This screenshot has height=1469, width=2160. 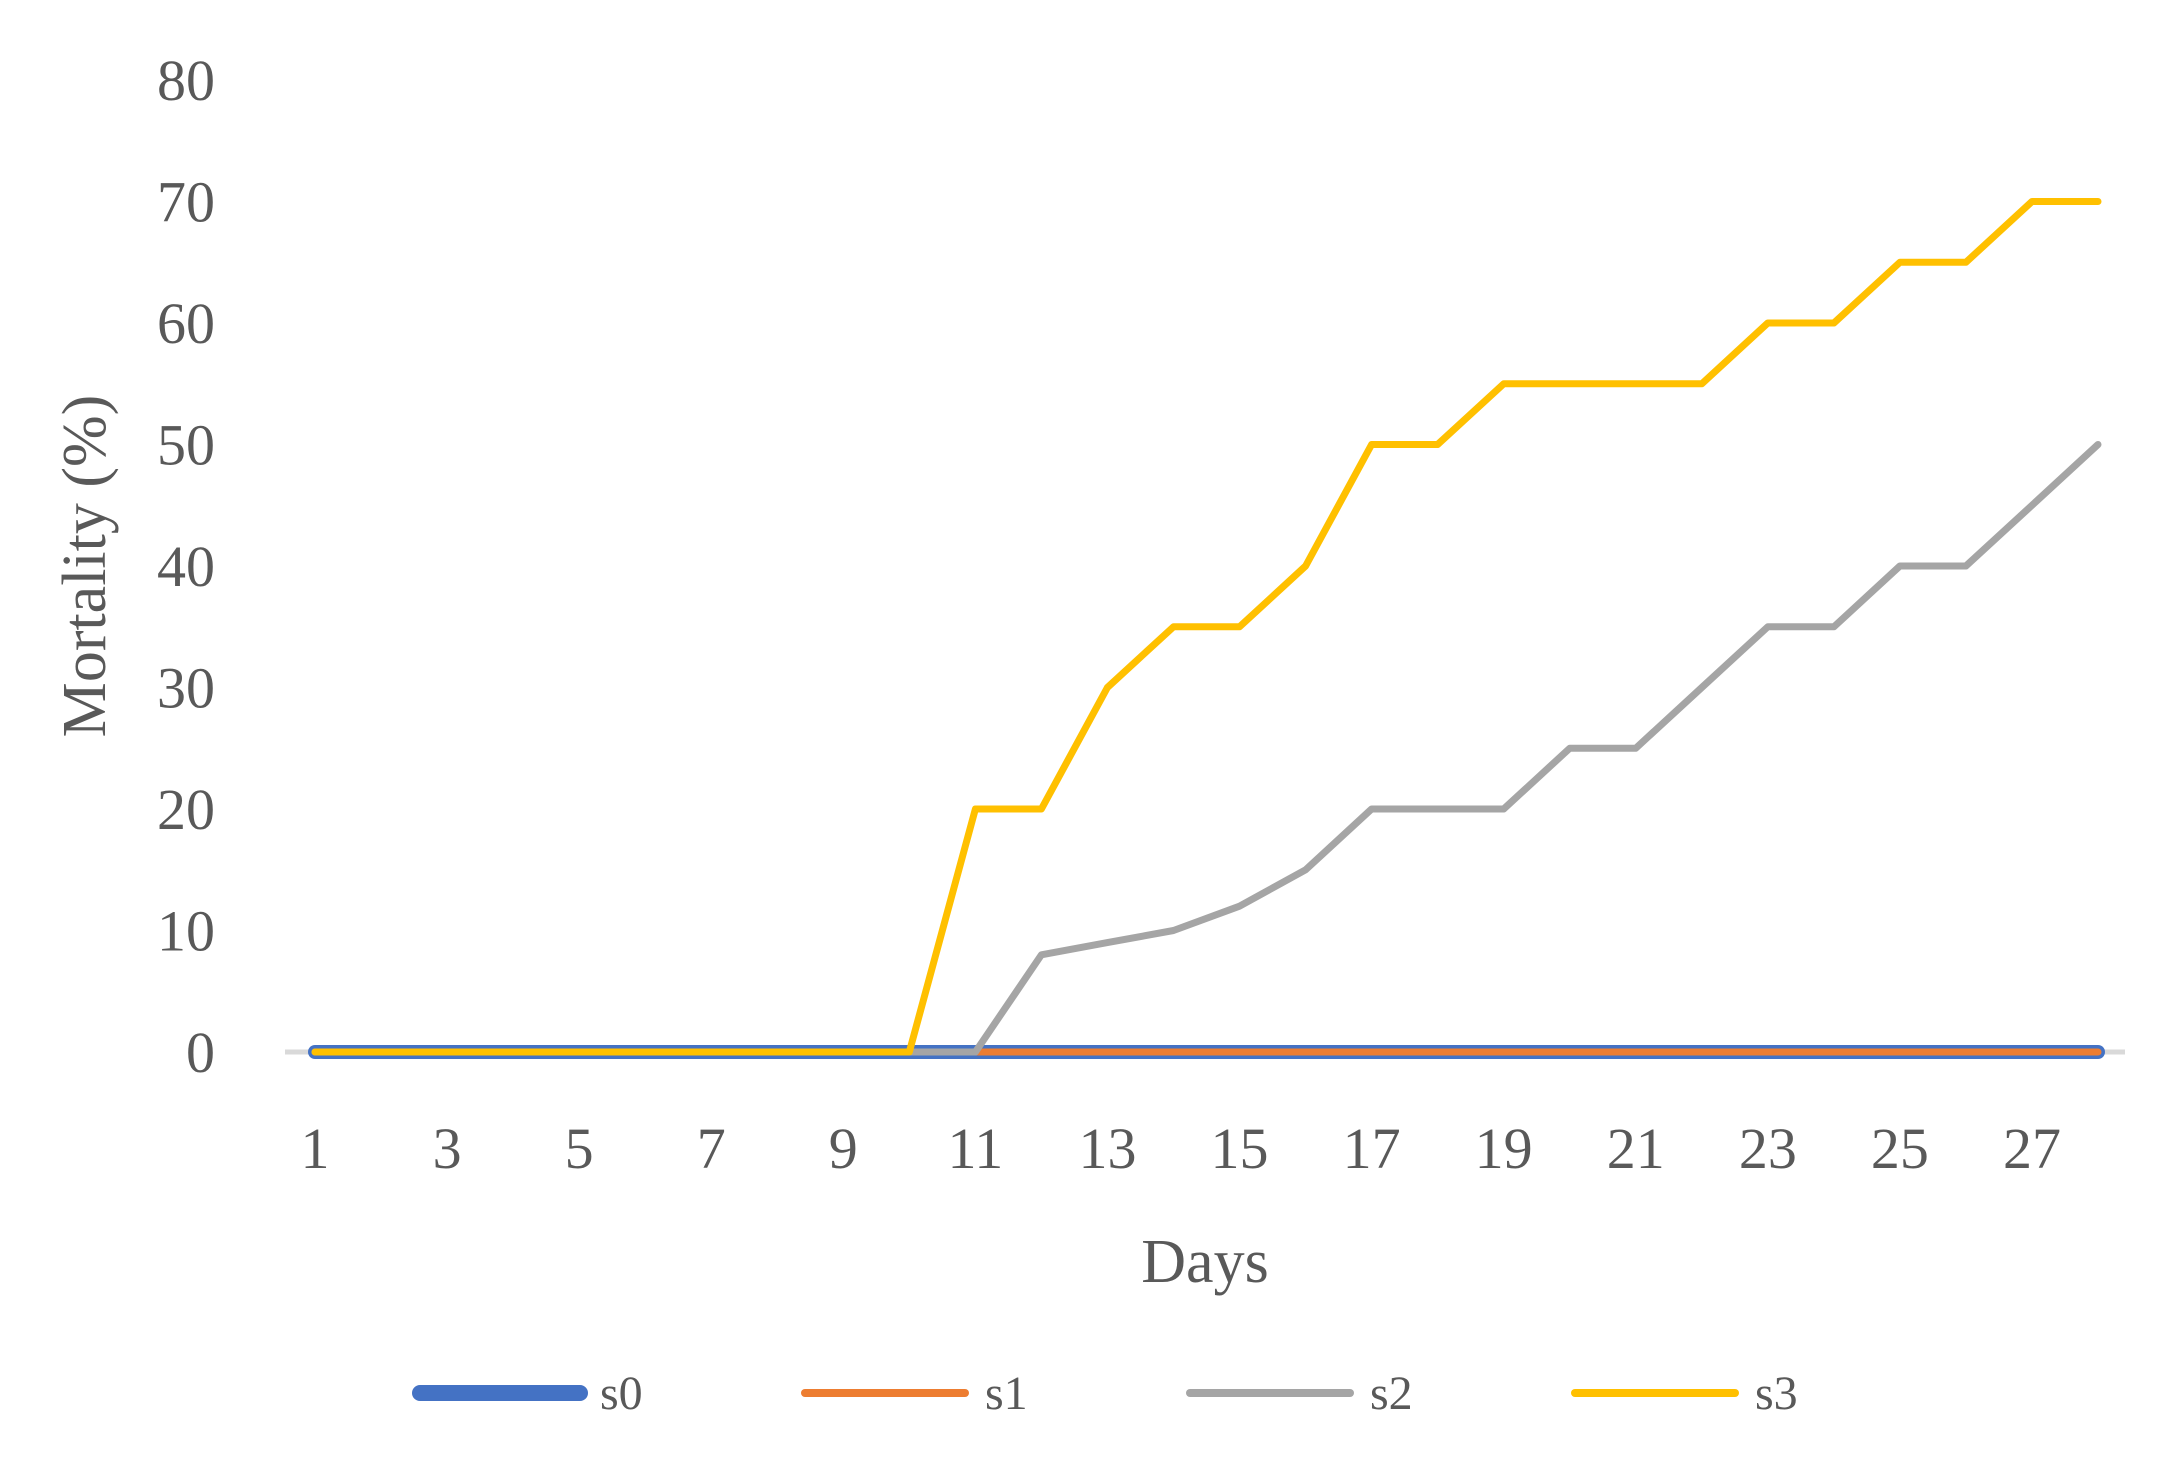 What do you see at coordinates (1636, 1148) in the screenshot?
I see `x-tick-label: 21` at bounding box center [1636, 1148].